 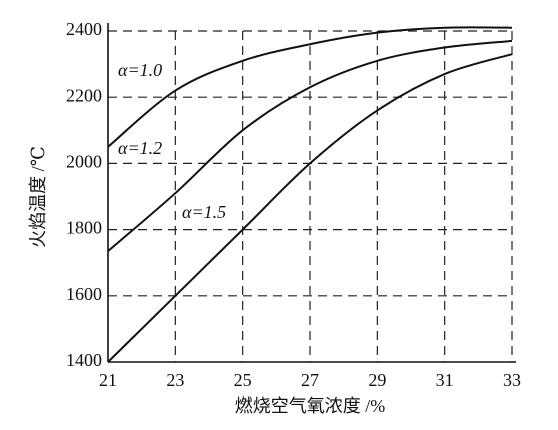 I want to click on x-tick-label: 29, so click(x=377, y=380).